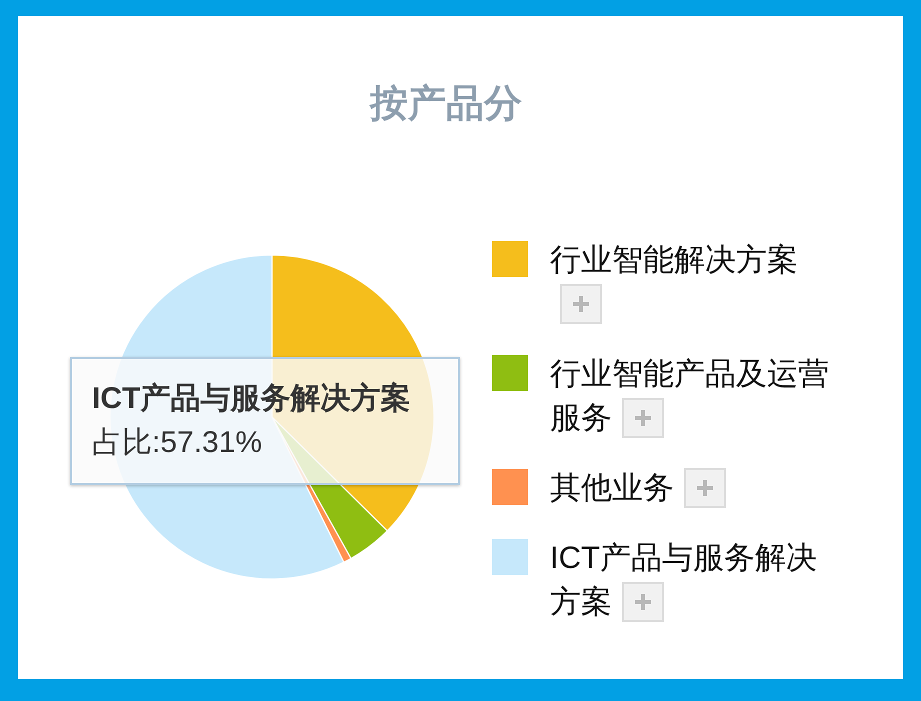 The width and height of the screenshot is (921, 701). What do you see at coordinates (177, 442) in the screenshot?
I see `annotation: 占比:57.31%` at bounding box center [177, 442].